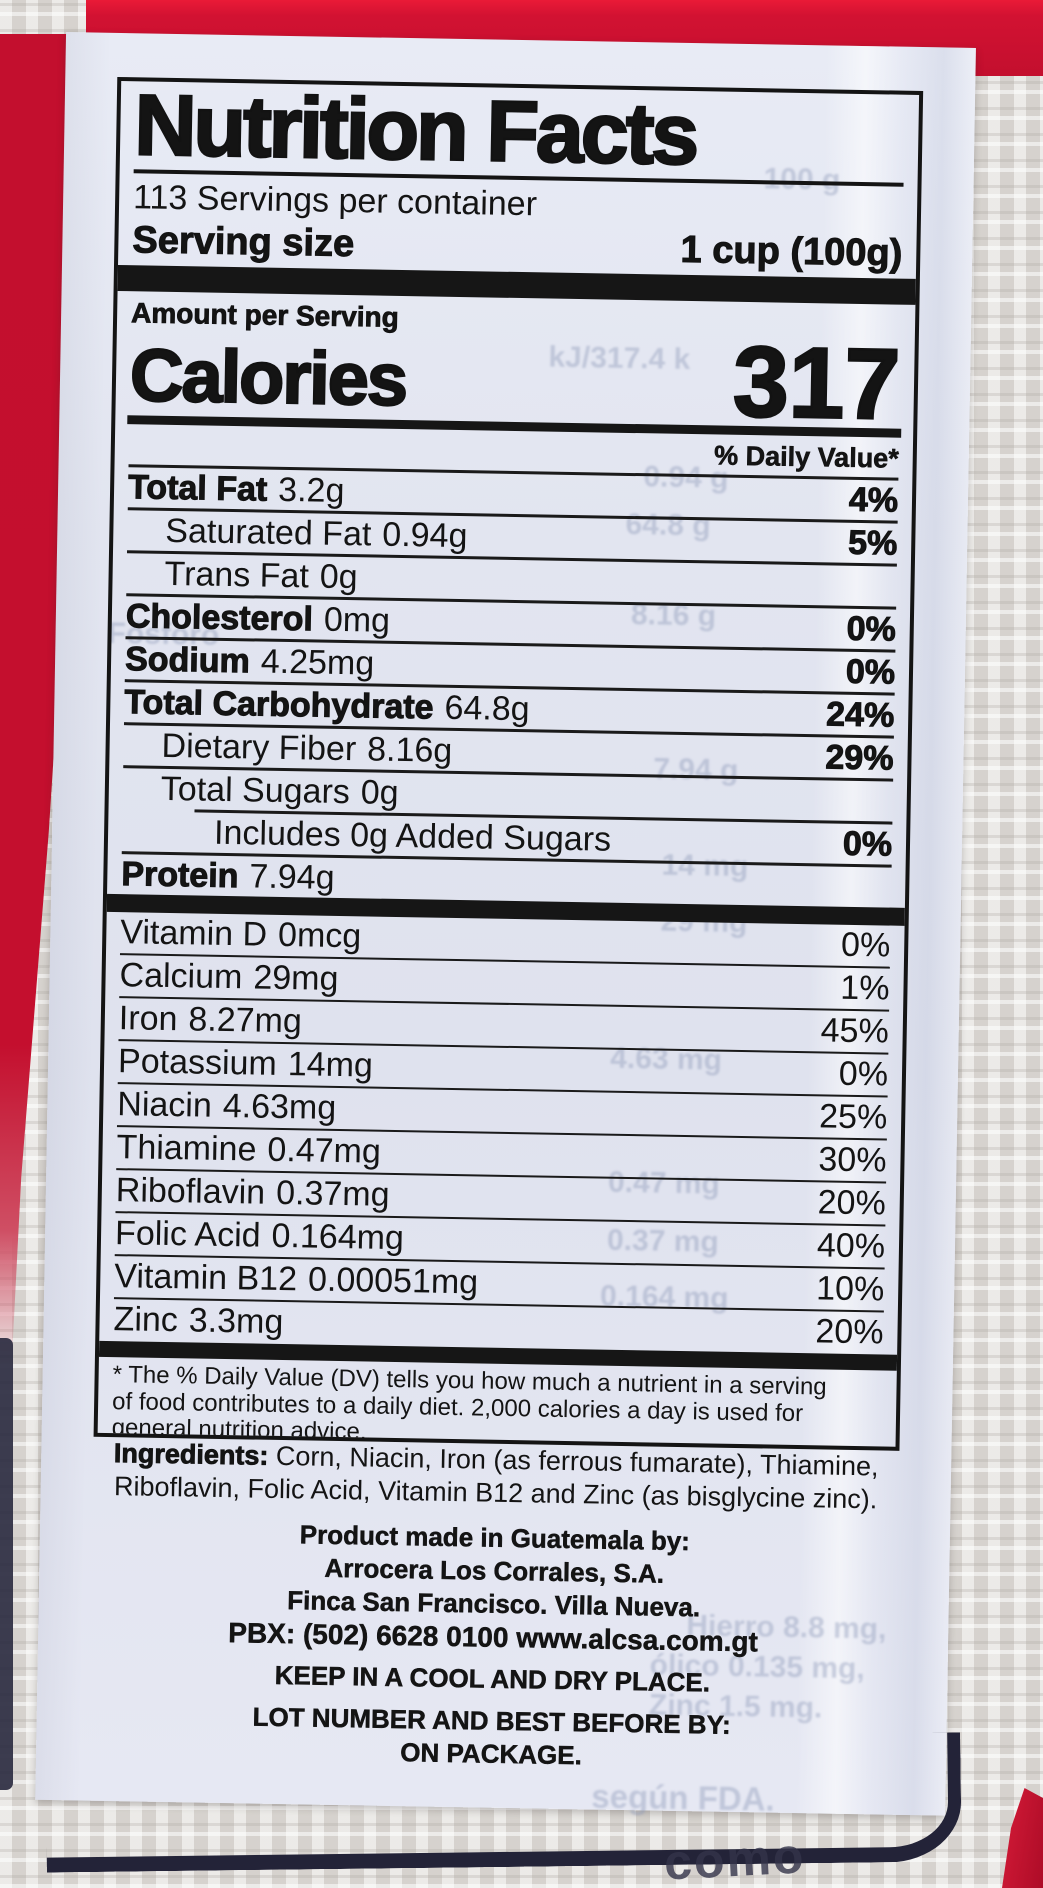 The width and height of the screenshot is (1043, 1888). What do you see at coordinates (190, 1191) in the screenshot?
I see `nutrient-name: Riboflavin` at bounding box center [190, 1191].